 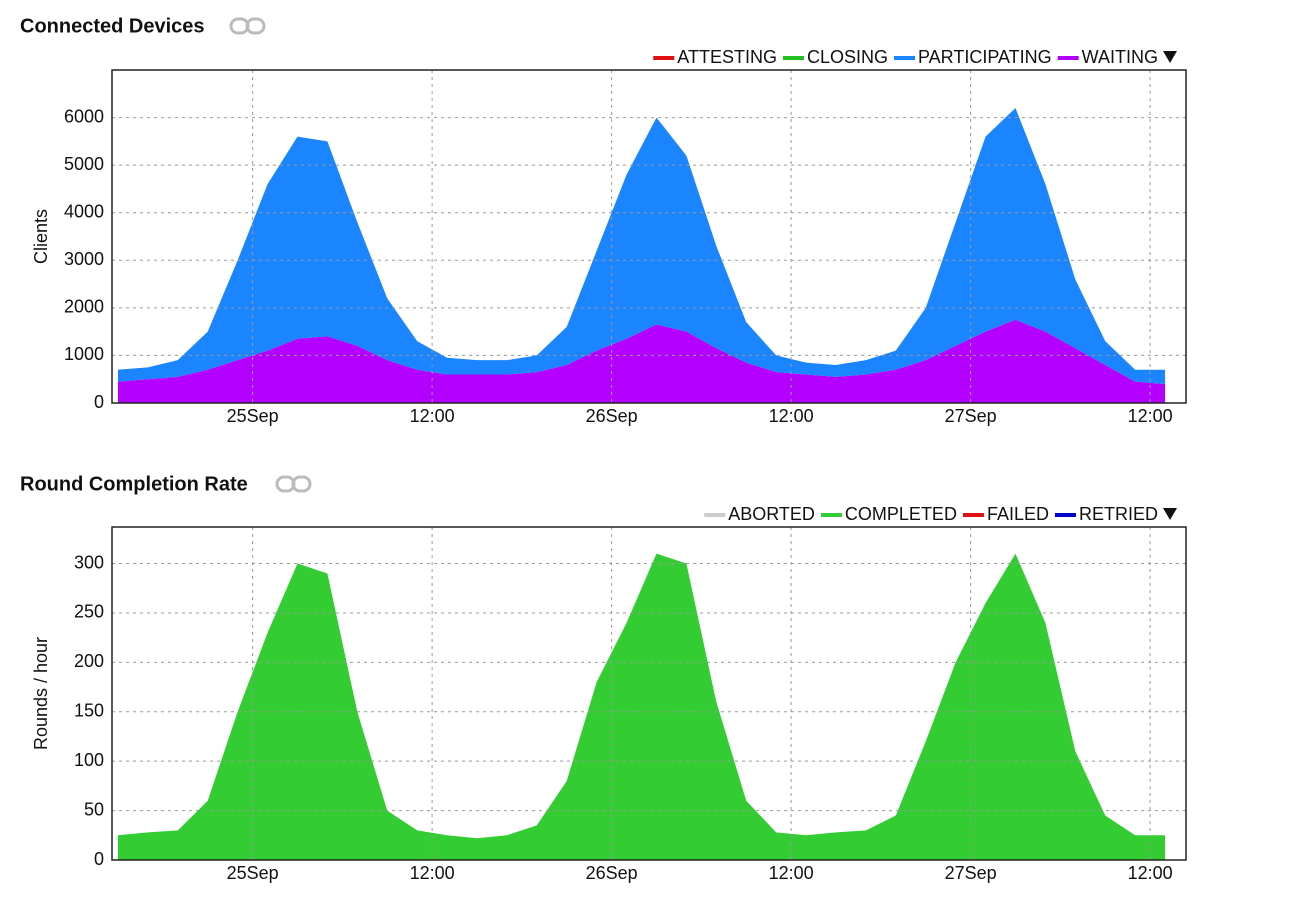 I want to click on y-axis-label: Clients, so click(x=41, y=236).